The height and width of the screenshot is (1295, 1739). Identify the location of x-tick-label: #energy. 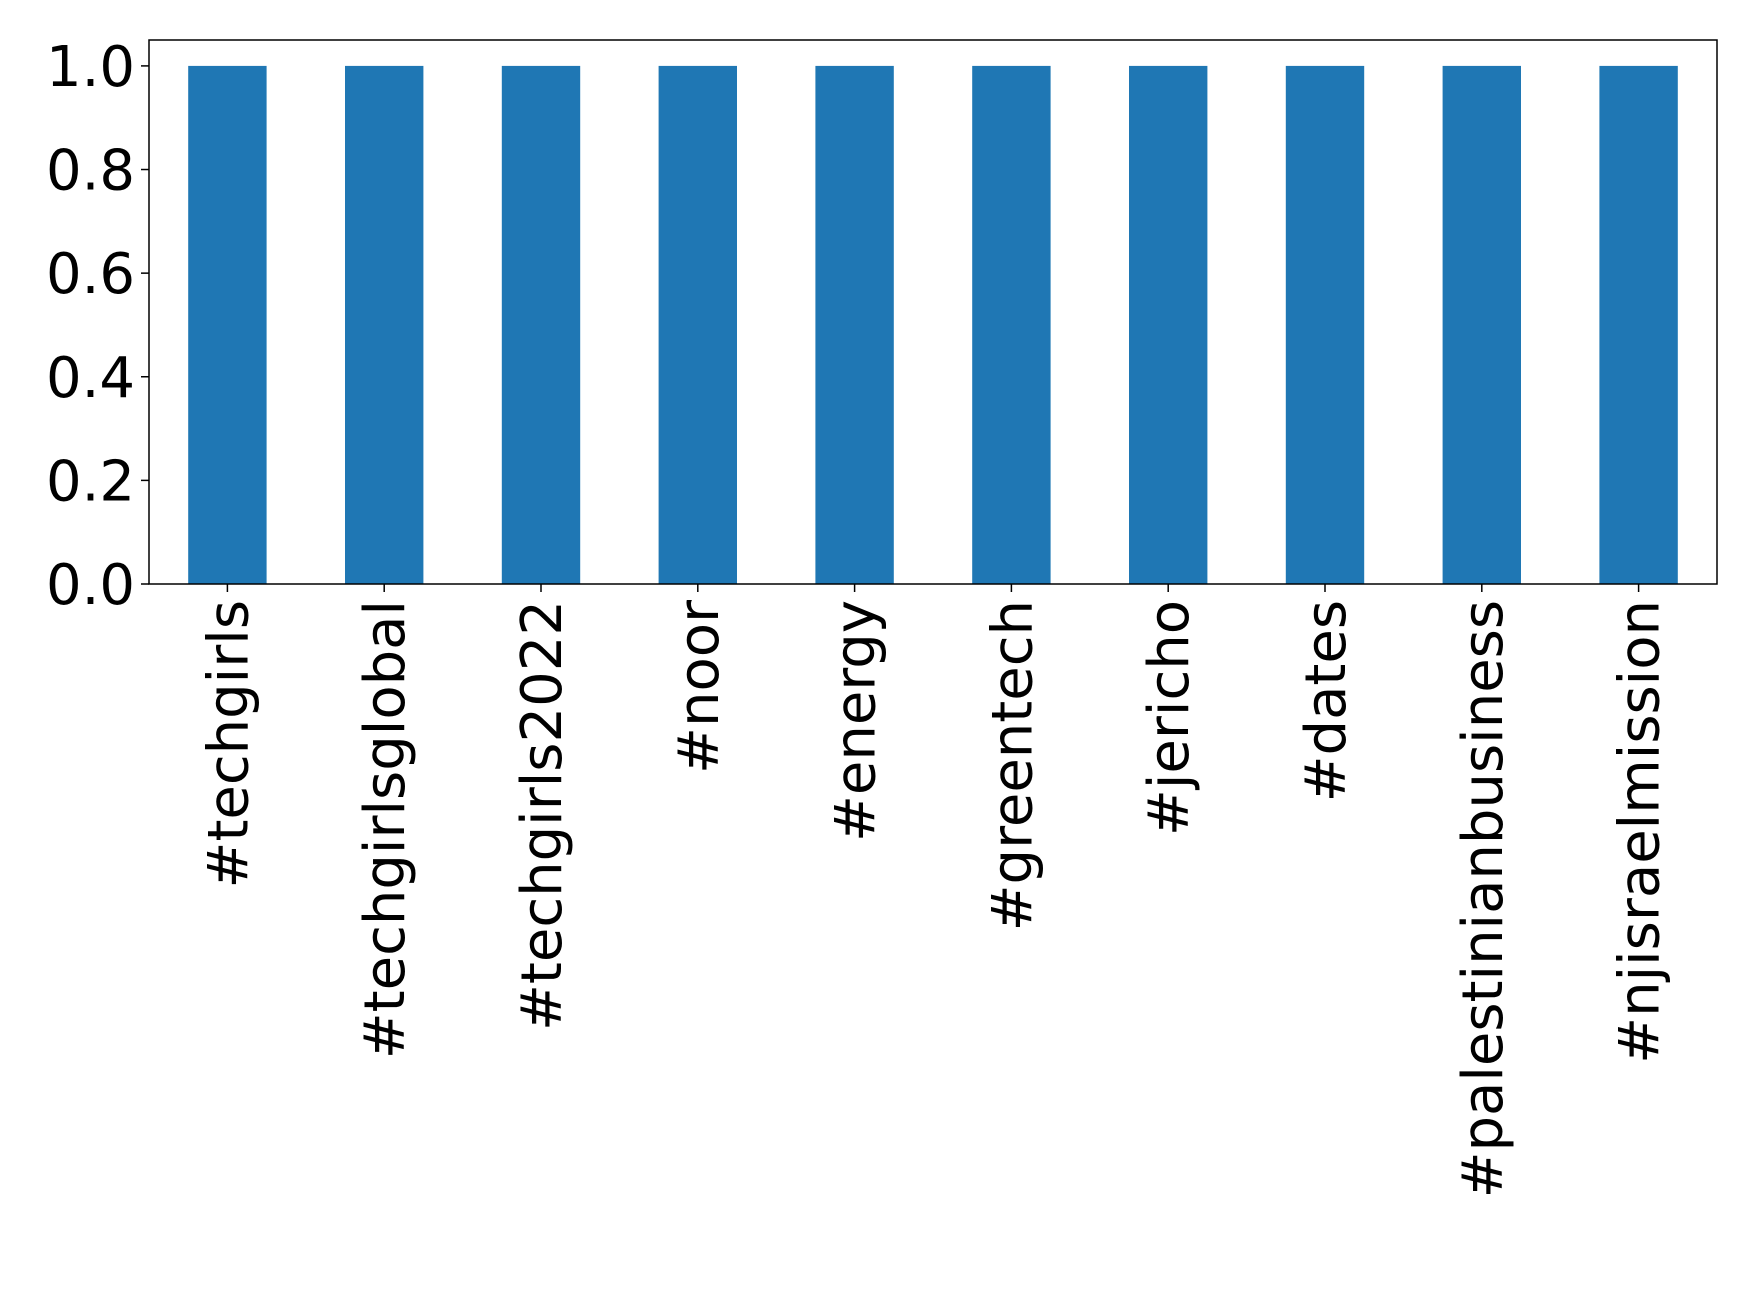
(856, 721).